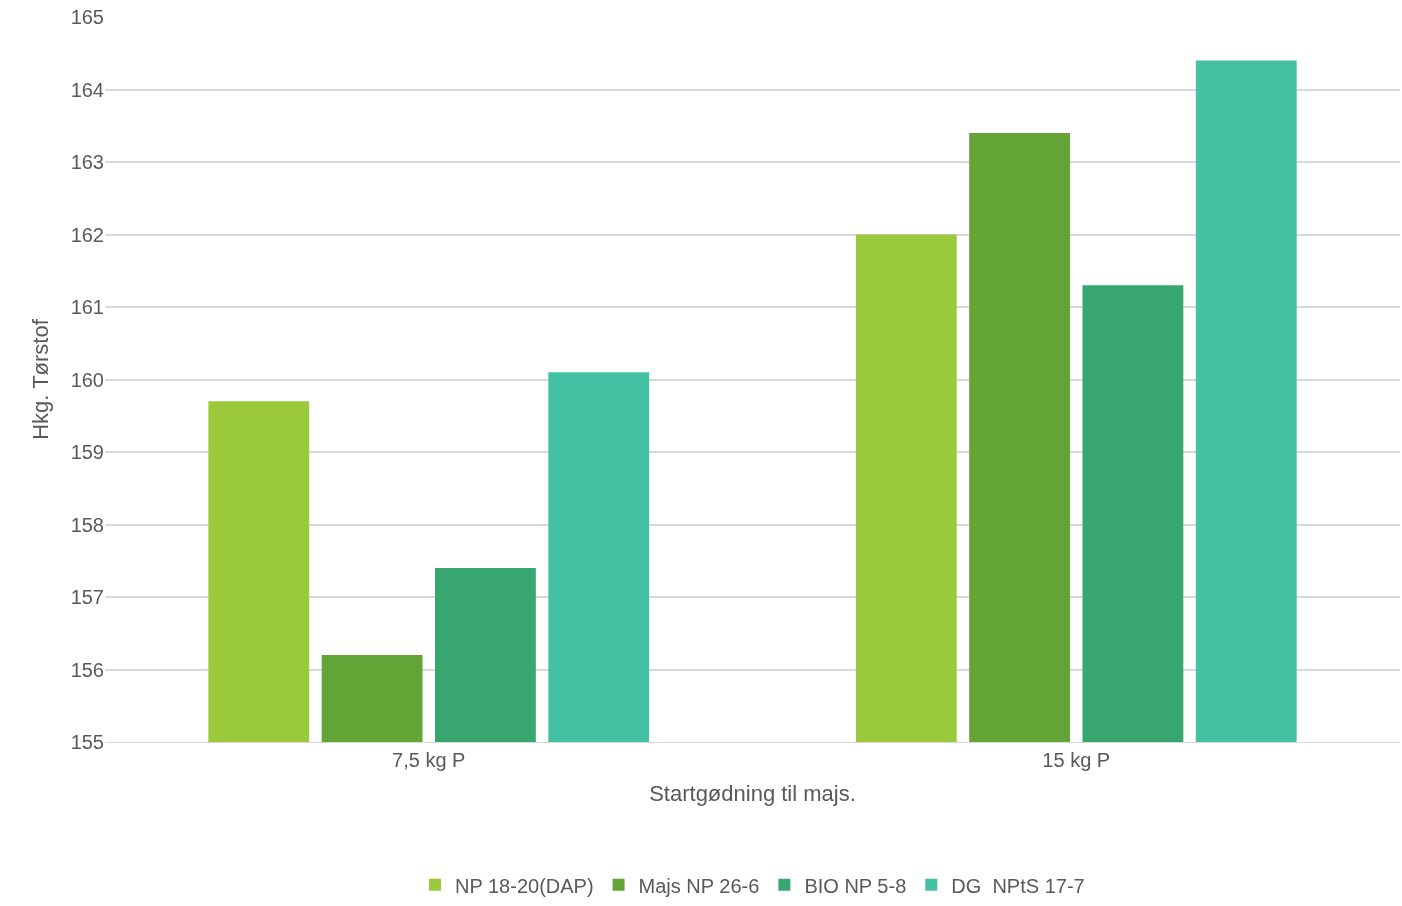 The image size is (1402, 906). I want to click on y-tick-label: 164, so click(87, 89).